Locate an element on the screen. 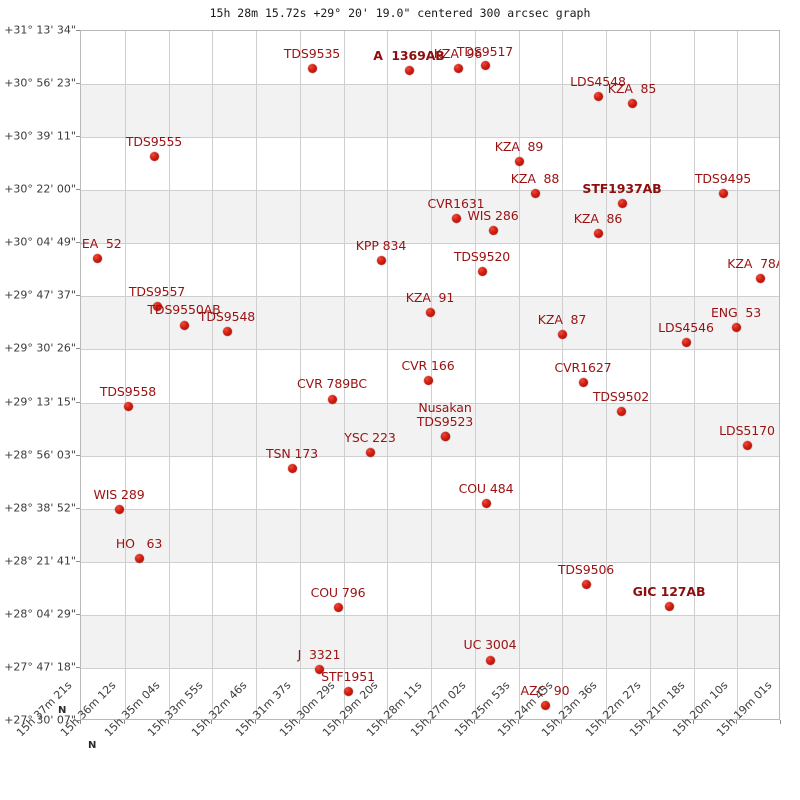 The image size is (800, 800). y-axis-tick-label: +29° 13' 15" is located at coordinates (40, 402).